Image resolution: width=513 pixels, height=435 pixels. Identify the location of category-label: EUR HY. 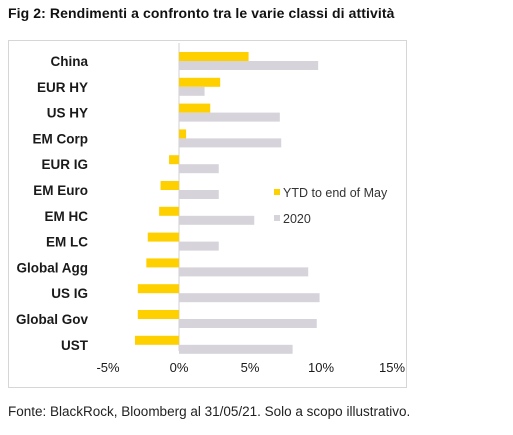
(62, 87).